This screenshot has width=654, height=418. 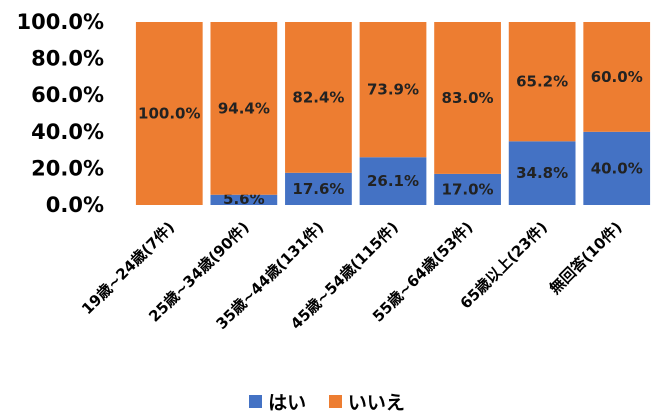 I want to click on data-label-yes: 40.0%, so click(x=617, y=168).